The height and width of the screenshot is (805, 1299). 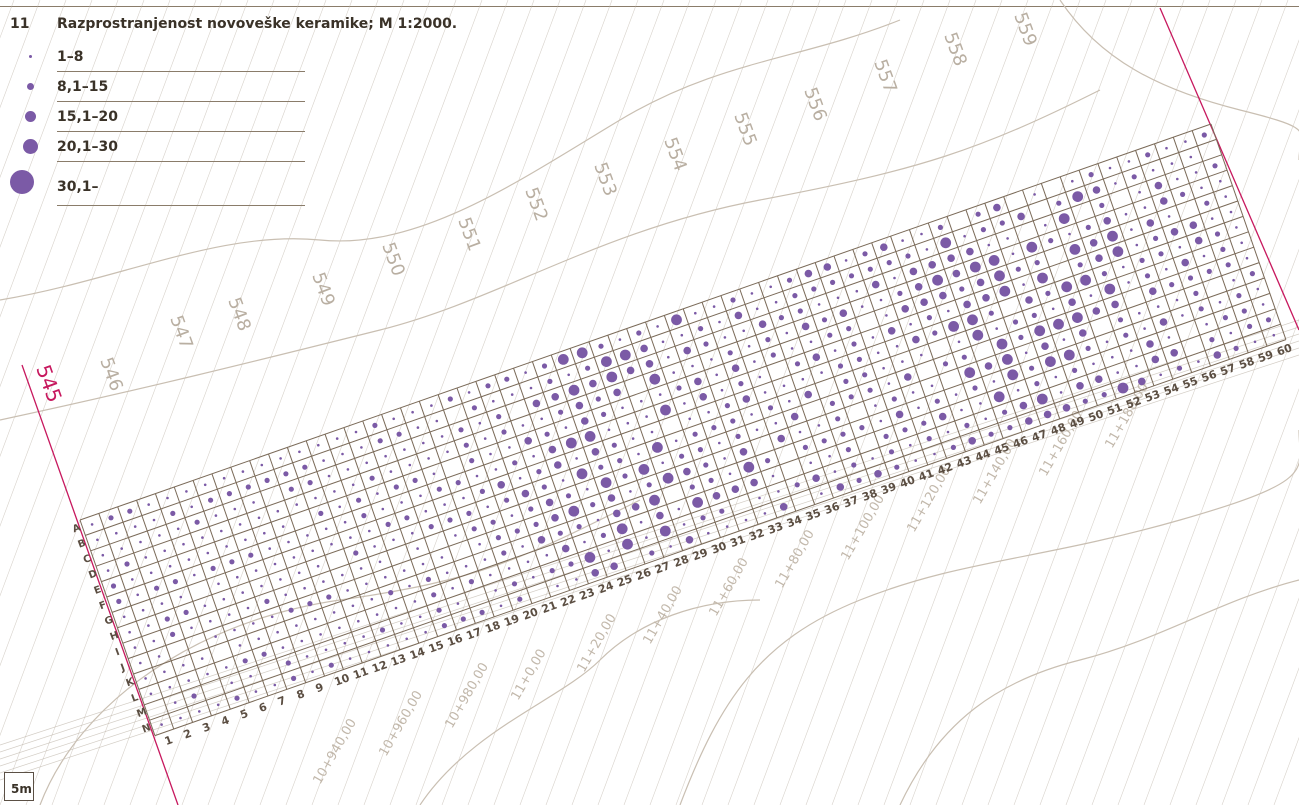 What do you see at coordinates (93, 574) in the screenshot?
I see `row-label: D` at bounding box center [93, 574].